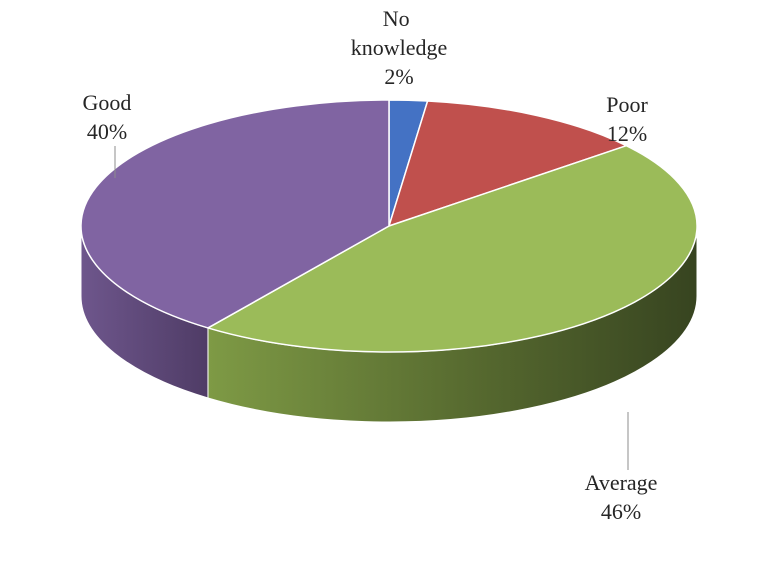 This screenshot has height=578, width=779. I want to click on label-no-knowledge: No knowledge, so click(399, 33).